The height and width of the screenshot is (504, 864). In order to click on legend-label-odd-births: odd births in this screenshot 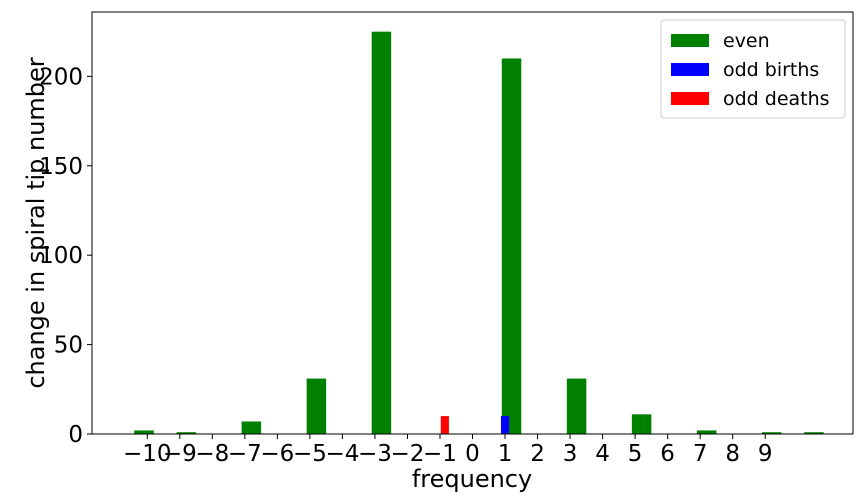, I will do `click(771, 70)`.